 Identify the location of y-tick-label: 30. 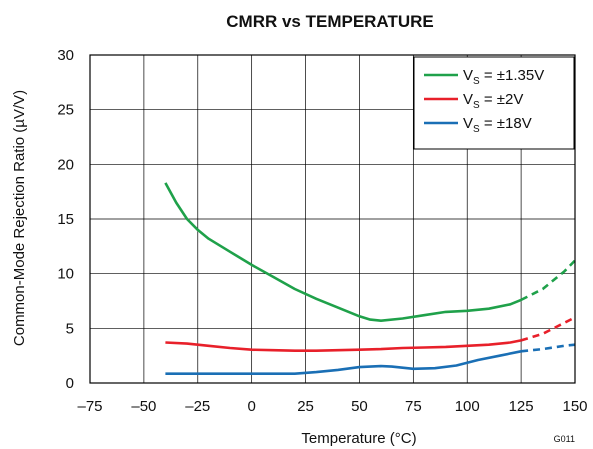
(65, 55).